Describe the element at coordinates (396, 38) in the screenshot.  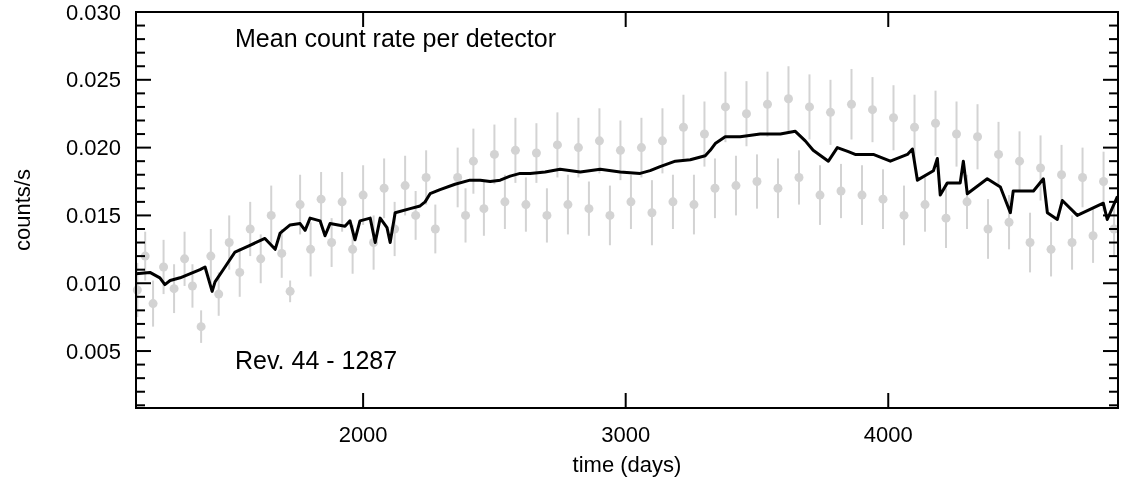
I see `text: Mean count rate per detector` at that location.